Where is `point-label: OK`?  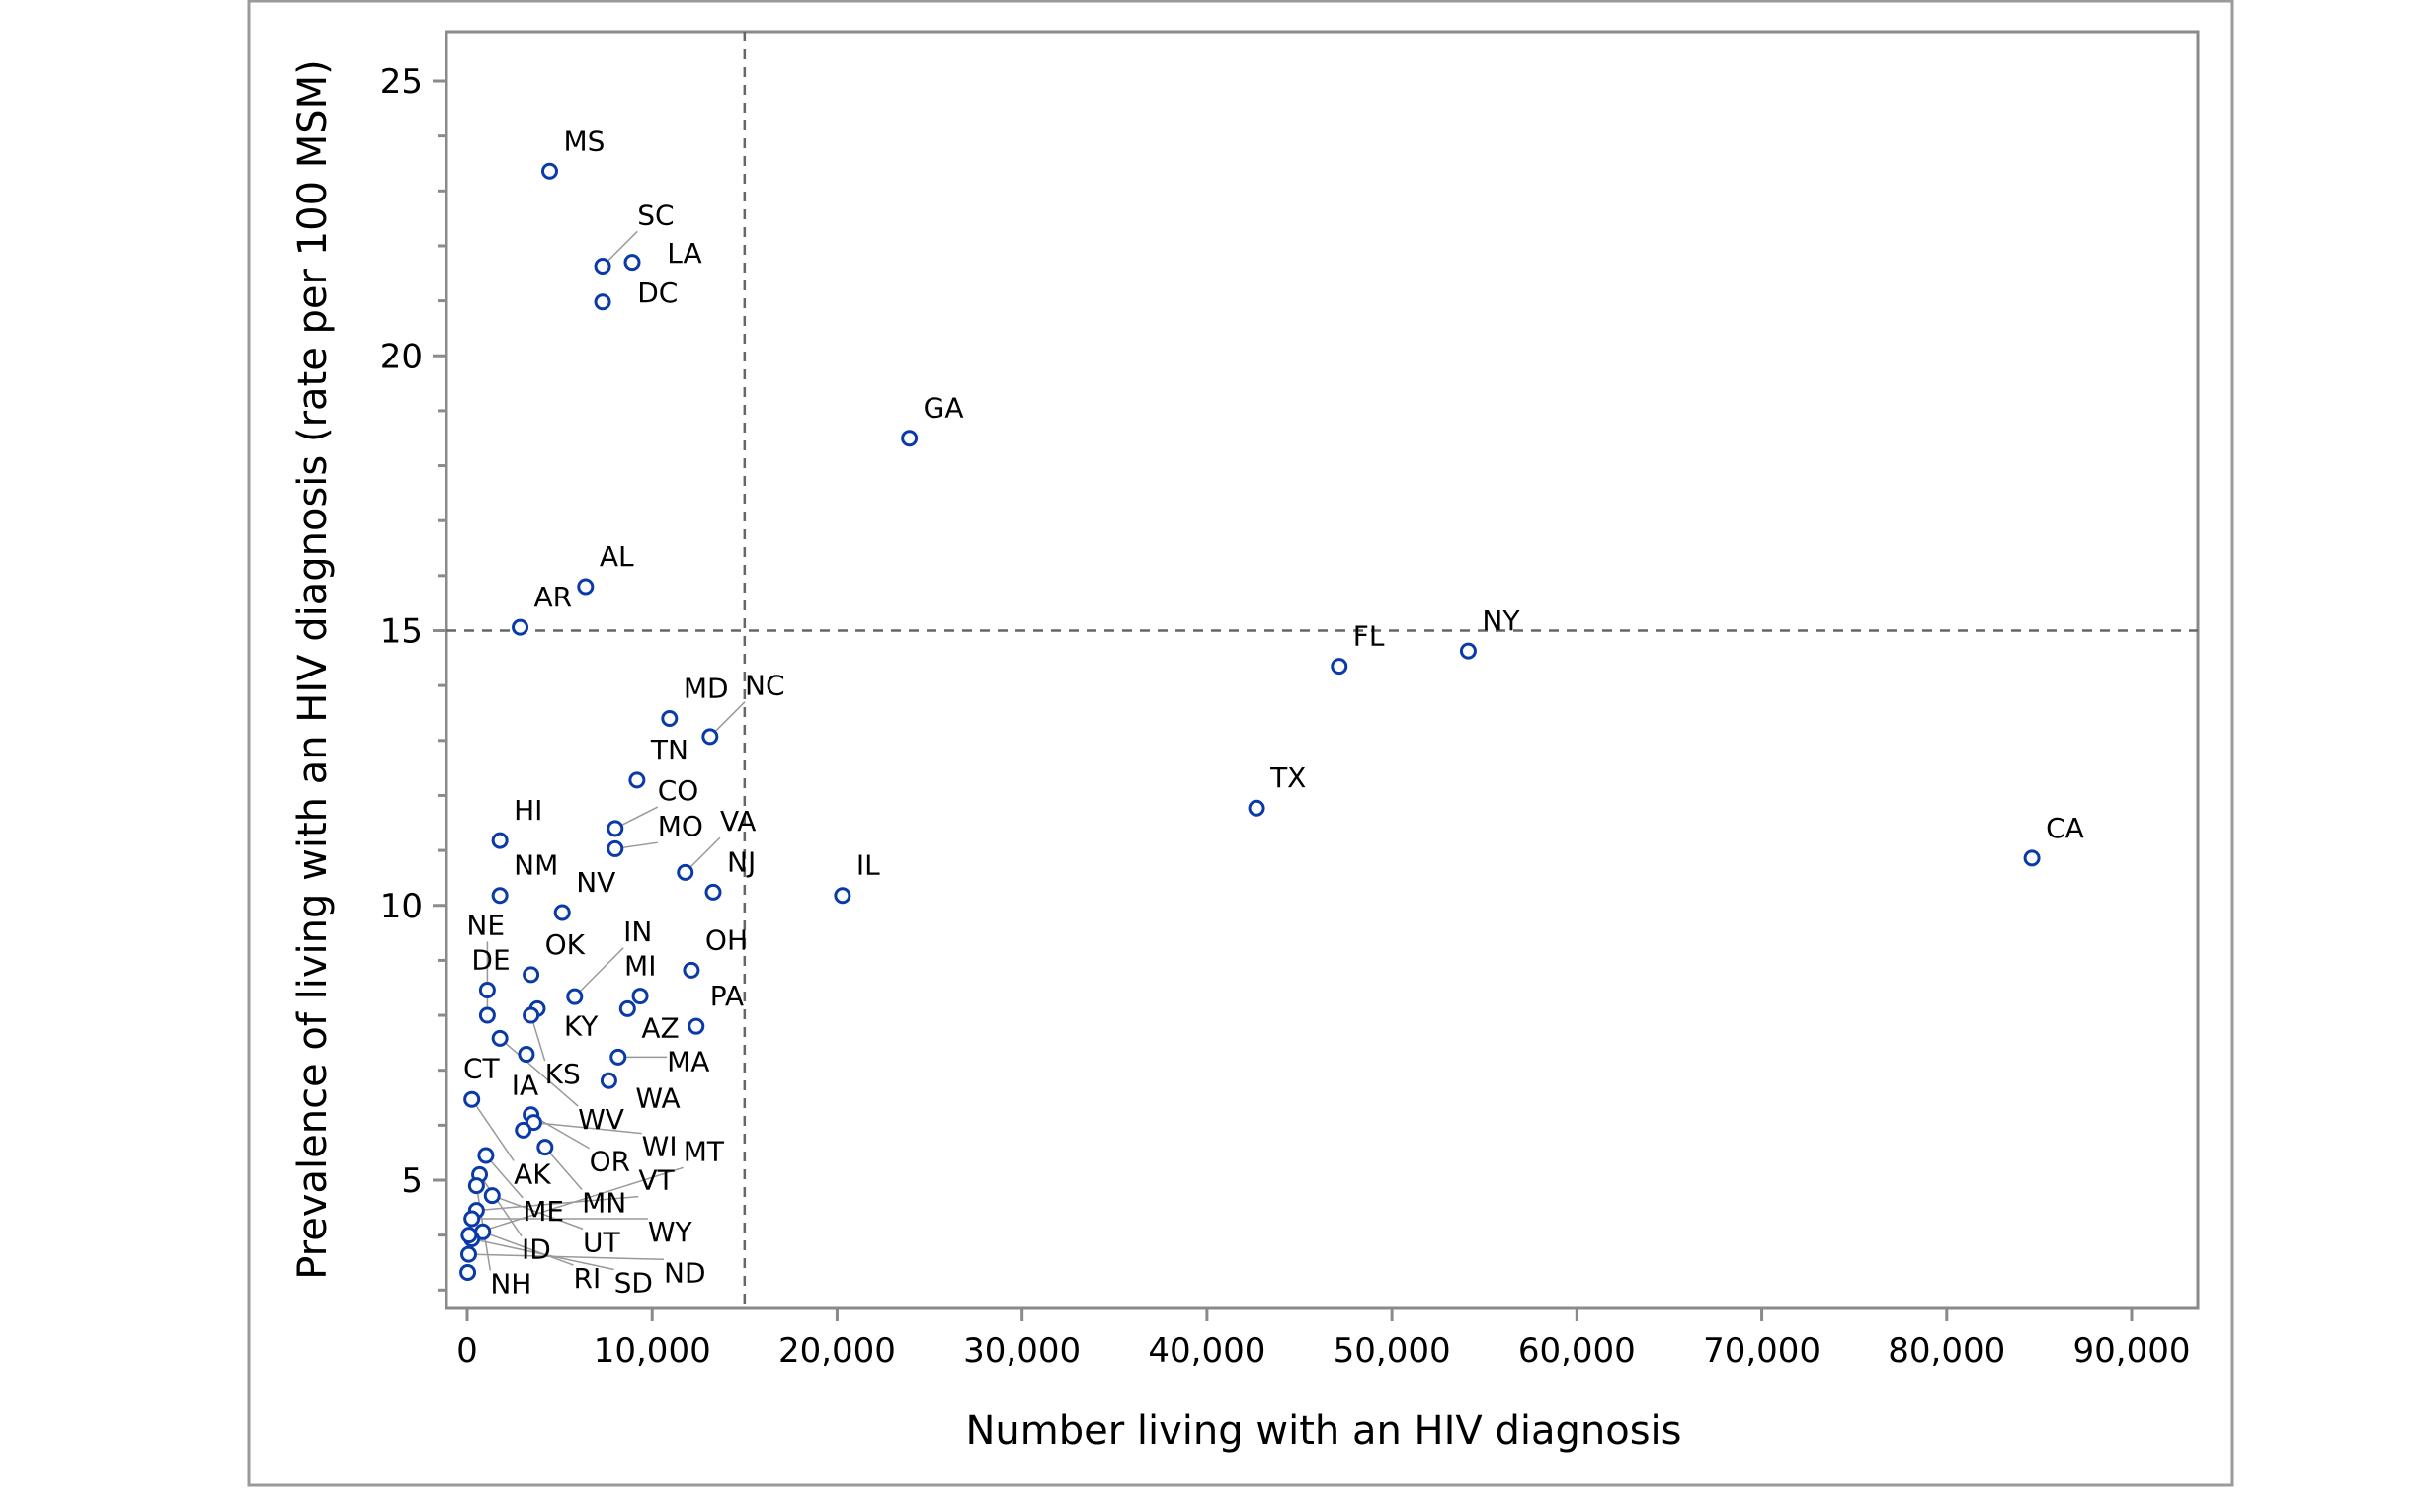
point-label: OK is located at coordinates (565, 945).